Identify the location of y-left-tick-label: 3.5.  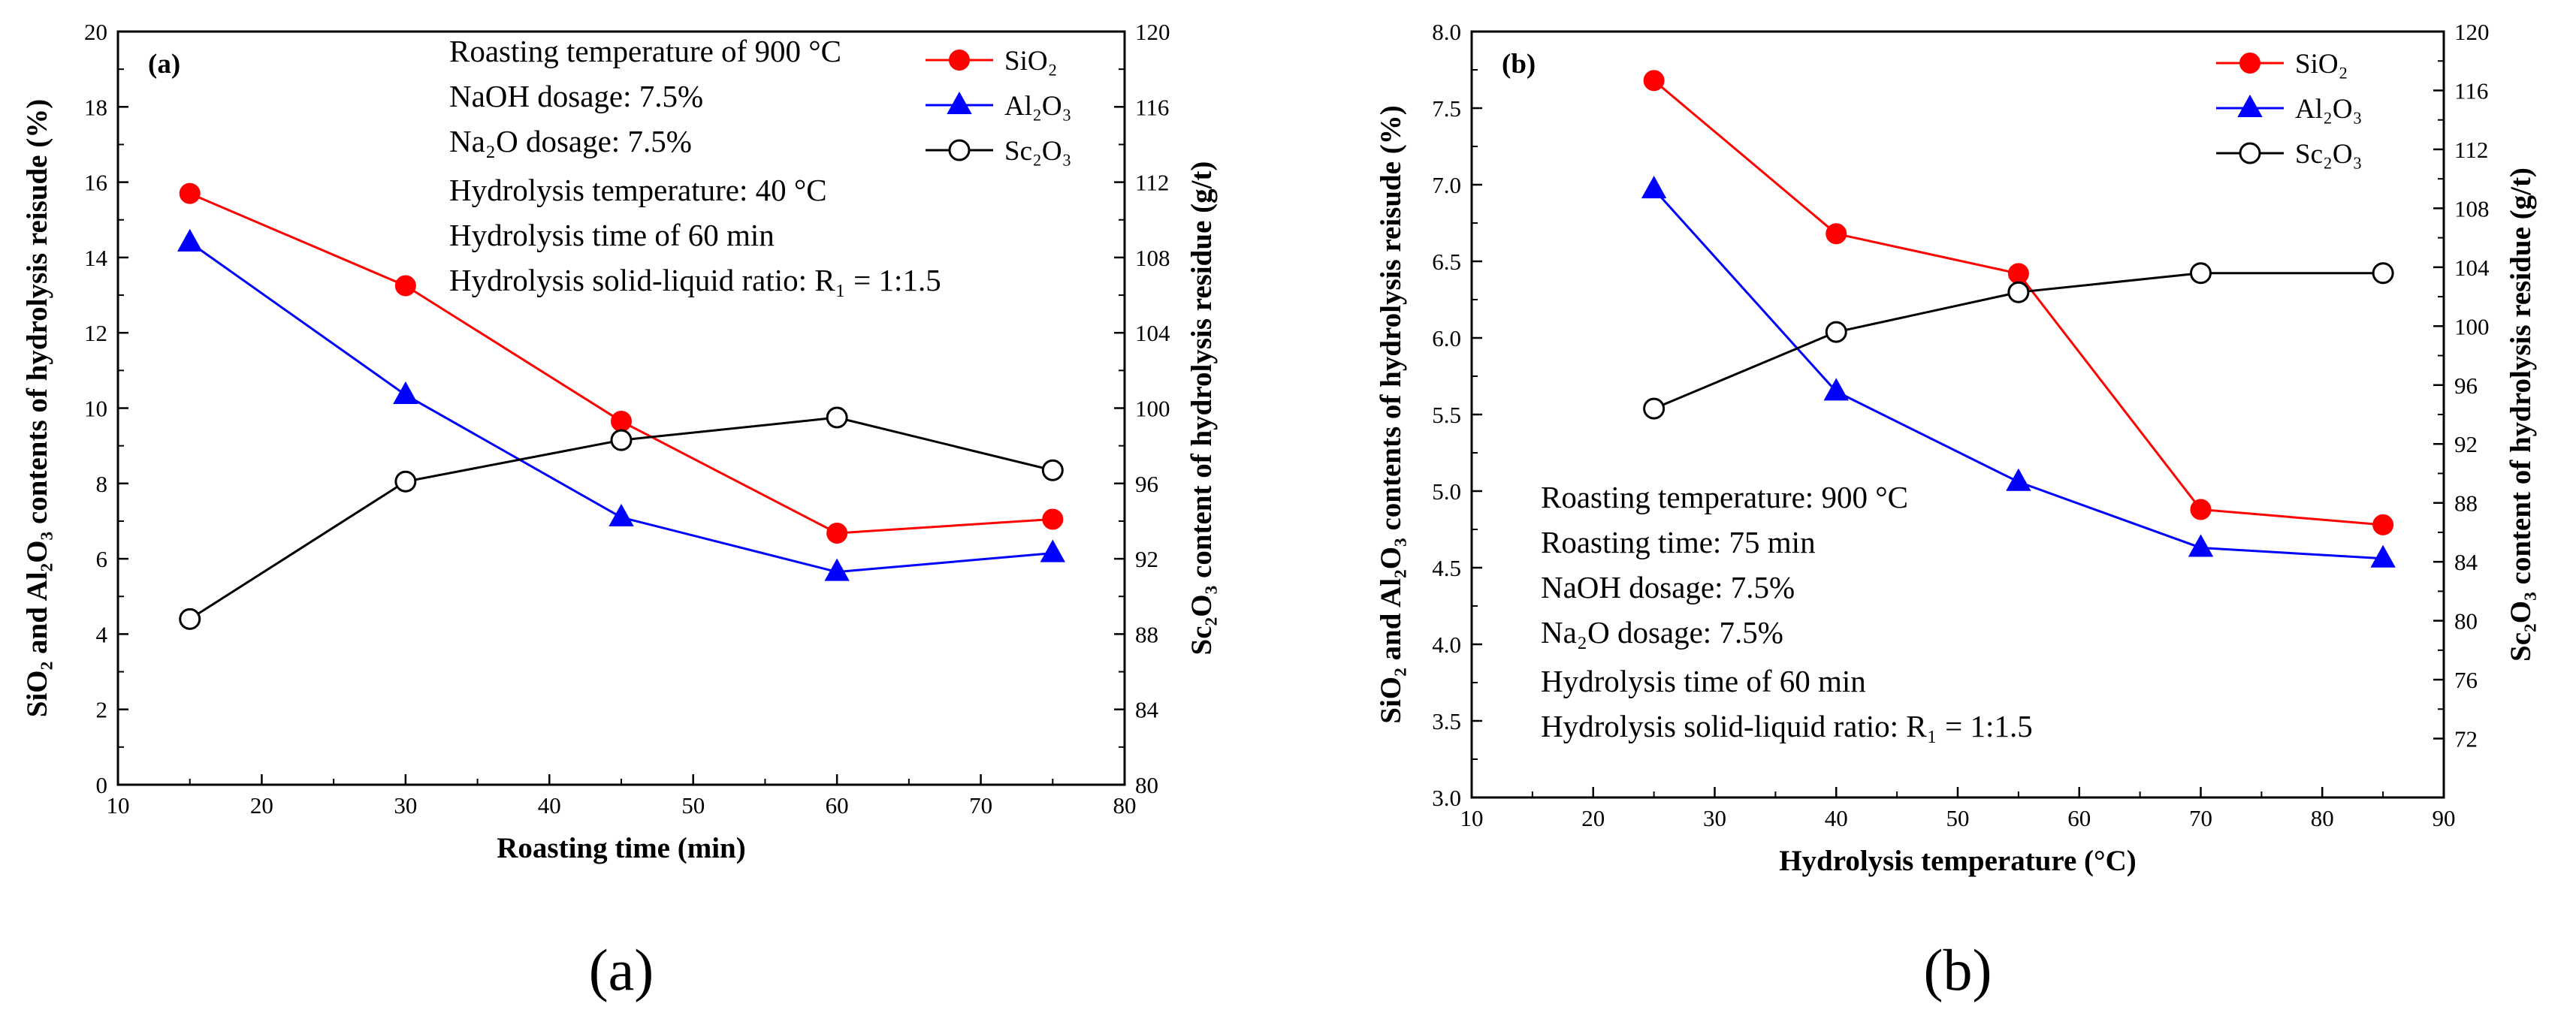
(1446, 721).